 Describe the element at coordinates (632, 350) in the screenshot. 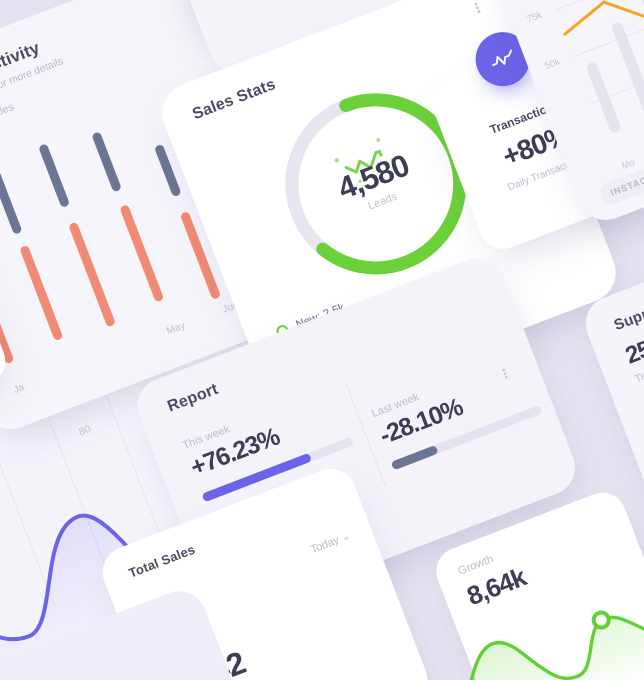

I see `support-value: 256` at that location.